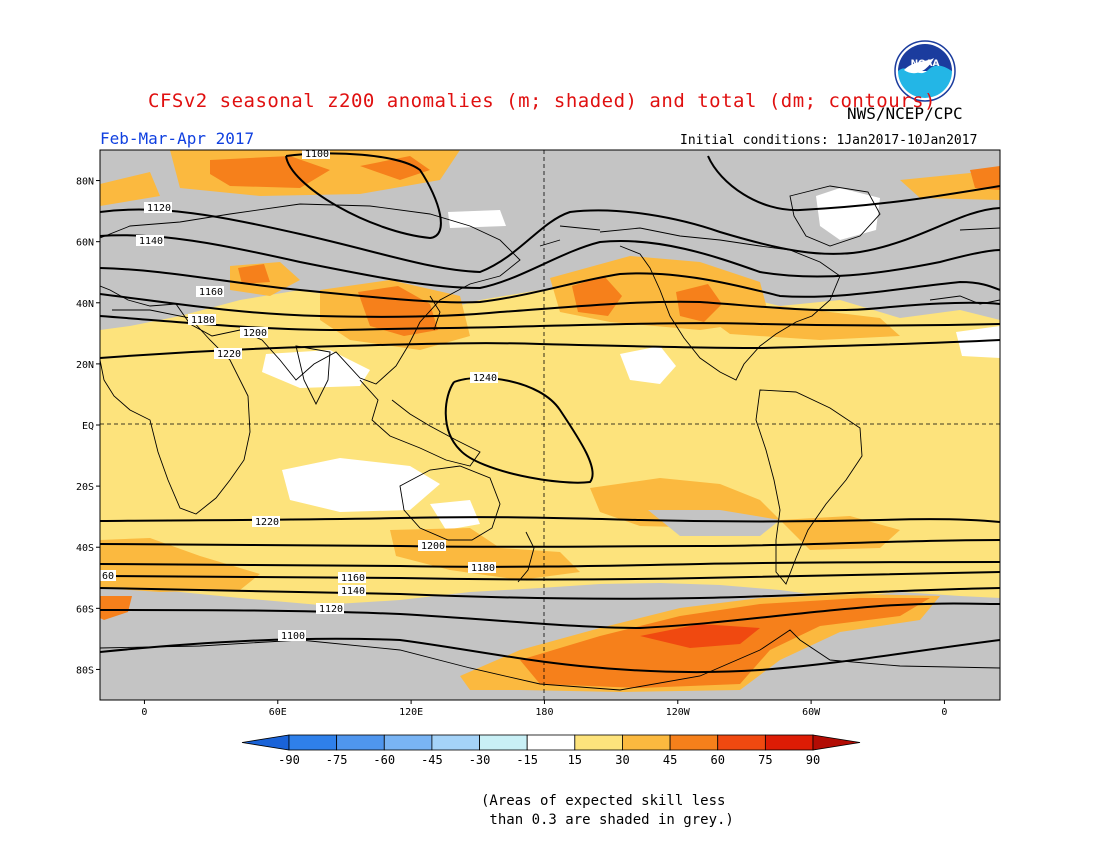 Image resolution: width=1100 pixels, height=850 pixels. I want to click on outline-australia, so click(450, 503).